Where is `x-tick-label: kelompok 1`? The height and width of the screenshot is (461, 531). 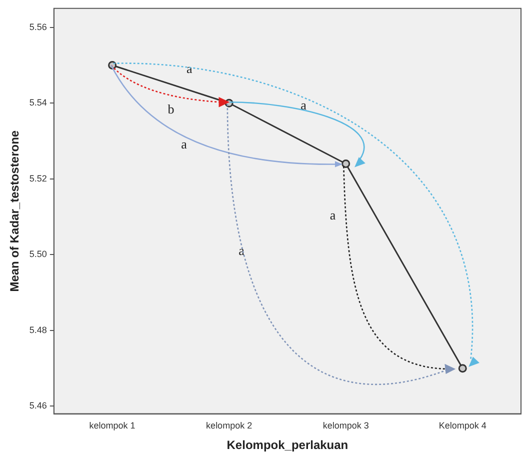
x-tick-label: kelompok 1 is located at coordinates (112, 425).